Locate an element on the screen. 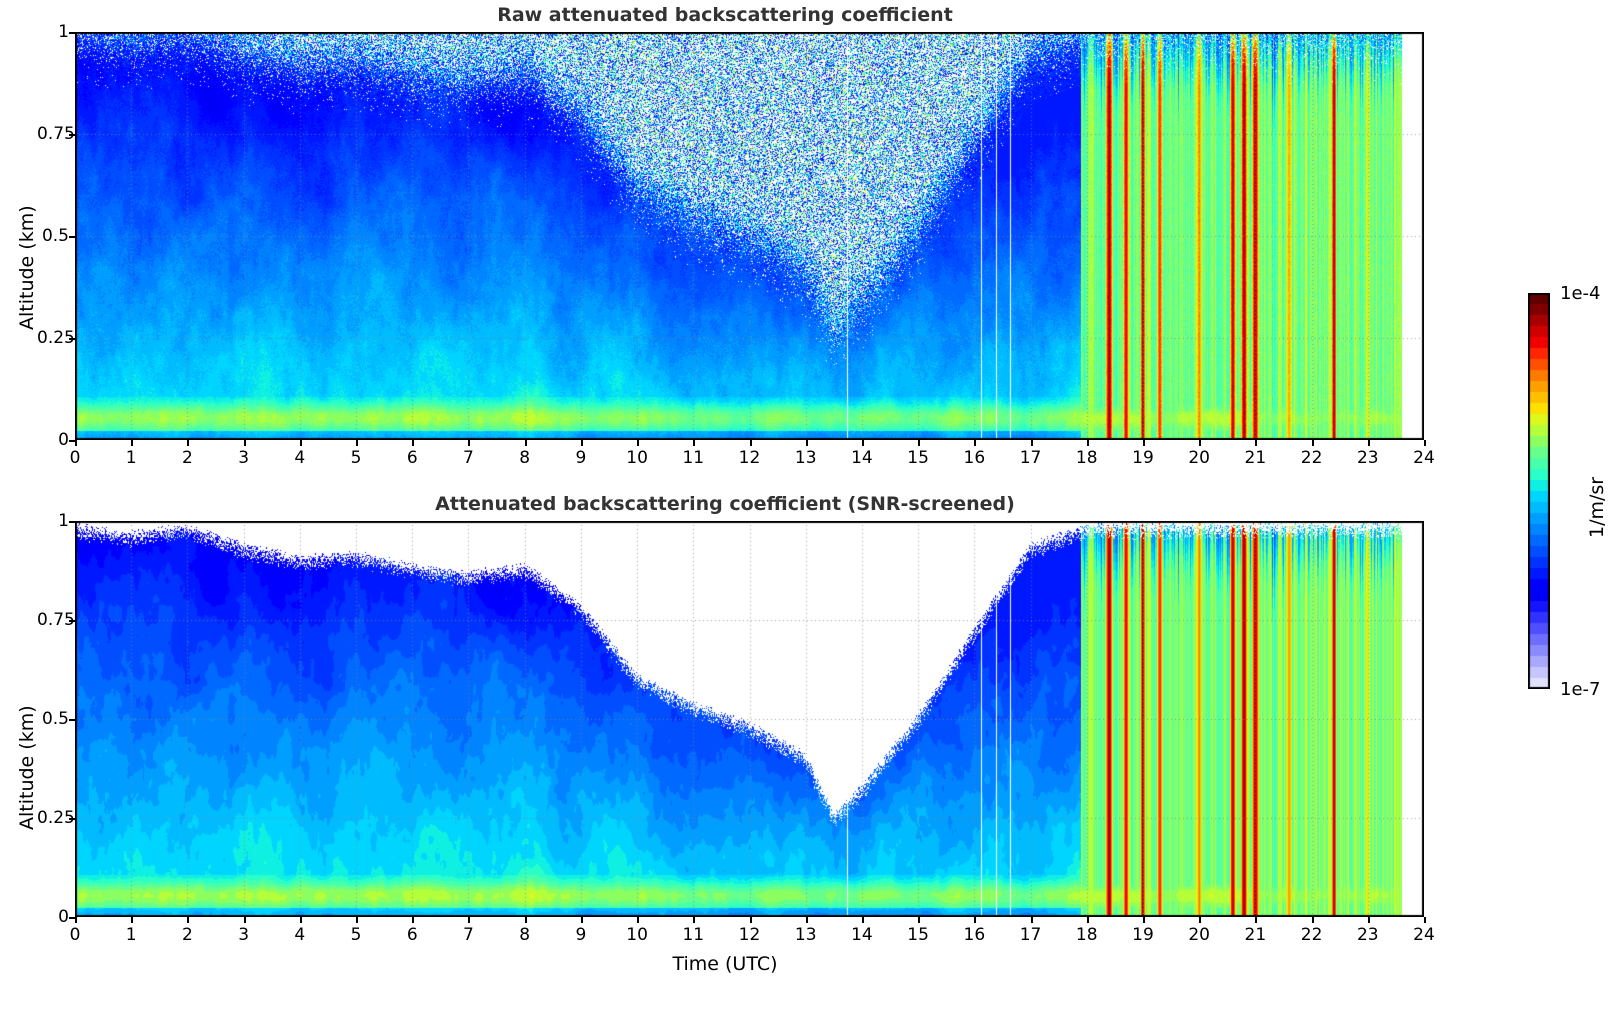  colorbar-max-label: 1e-4 is located at coordinates (1580, 293).